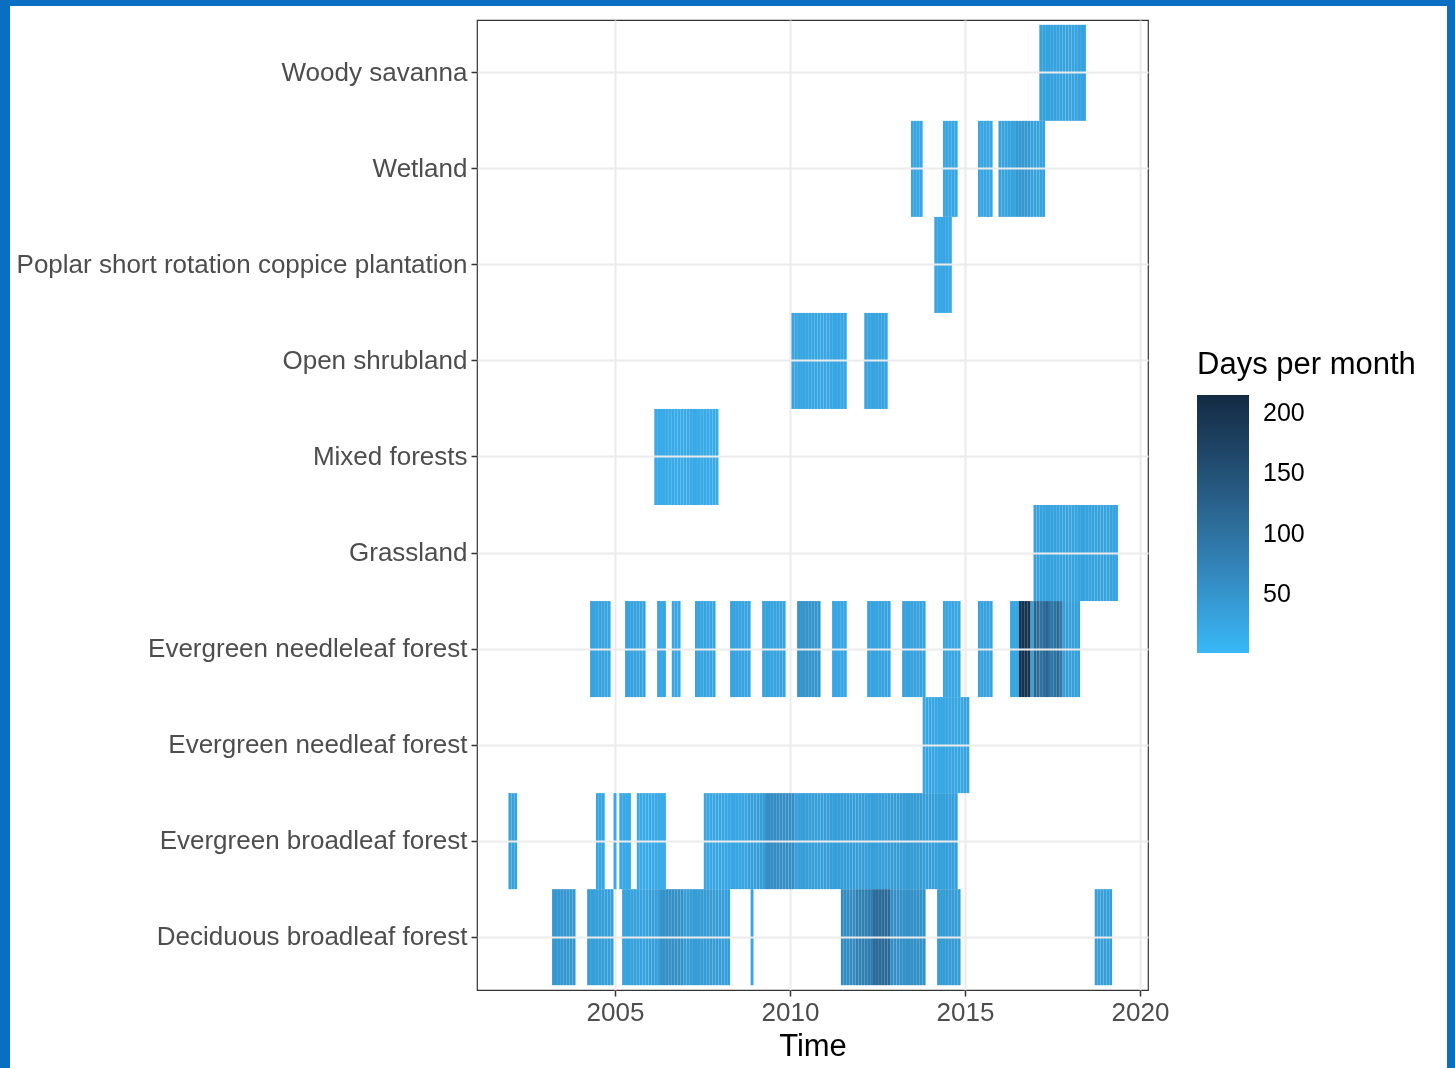  Describe the element at coordinates (1306, 363) in the screenshot. I see `color-bar-title: Days per month` at that location.